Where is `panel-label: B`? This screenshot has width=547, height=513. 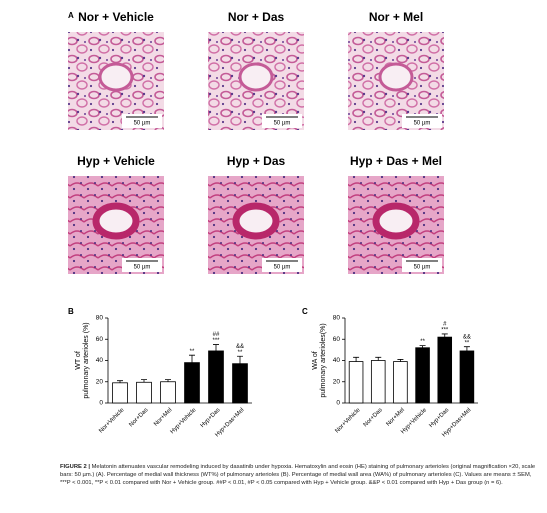
panel-label: B is located at coordinates (71, 311).